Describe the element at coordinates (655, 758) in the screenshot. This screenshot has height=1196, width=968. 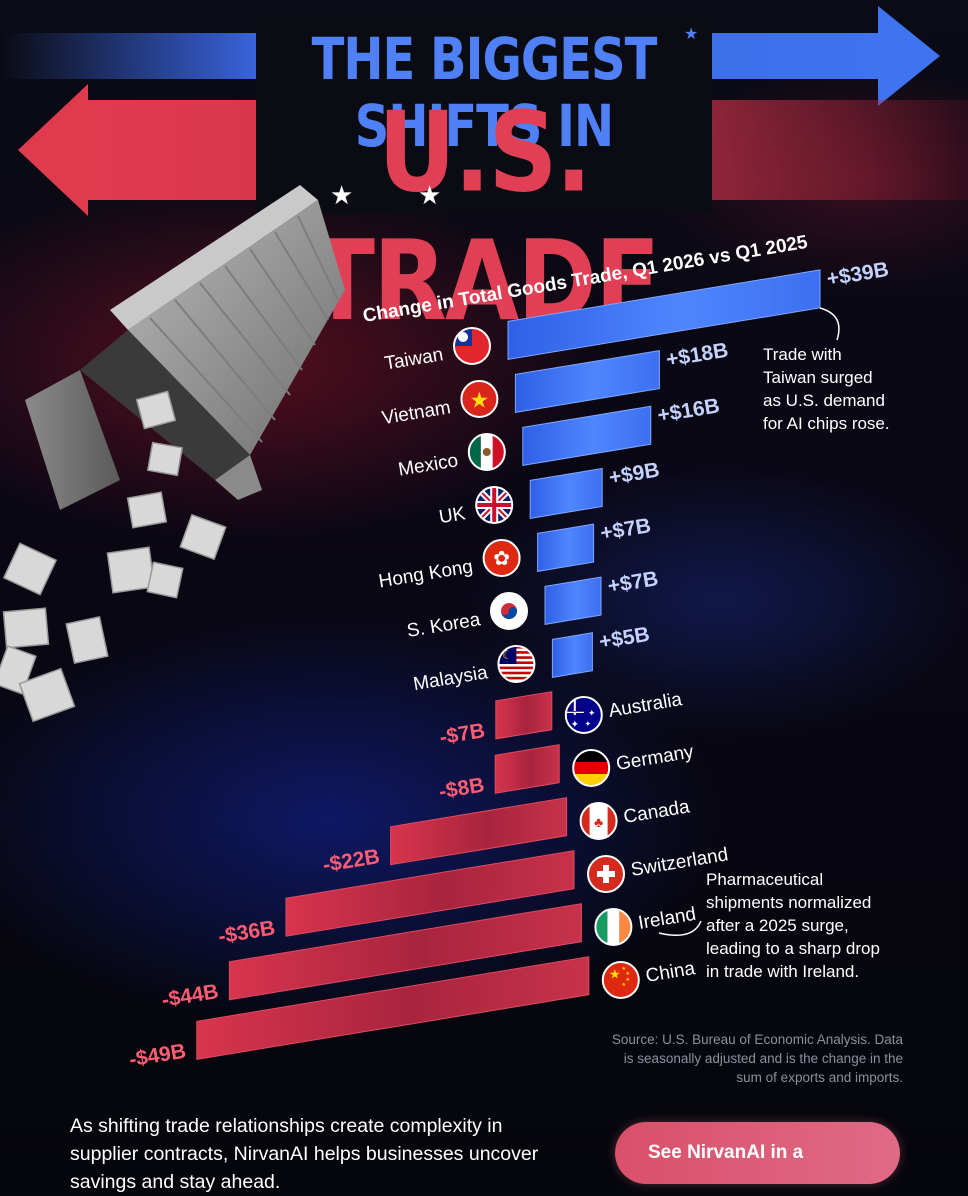
I see `category-label: Germany` at that location.